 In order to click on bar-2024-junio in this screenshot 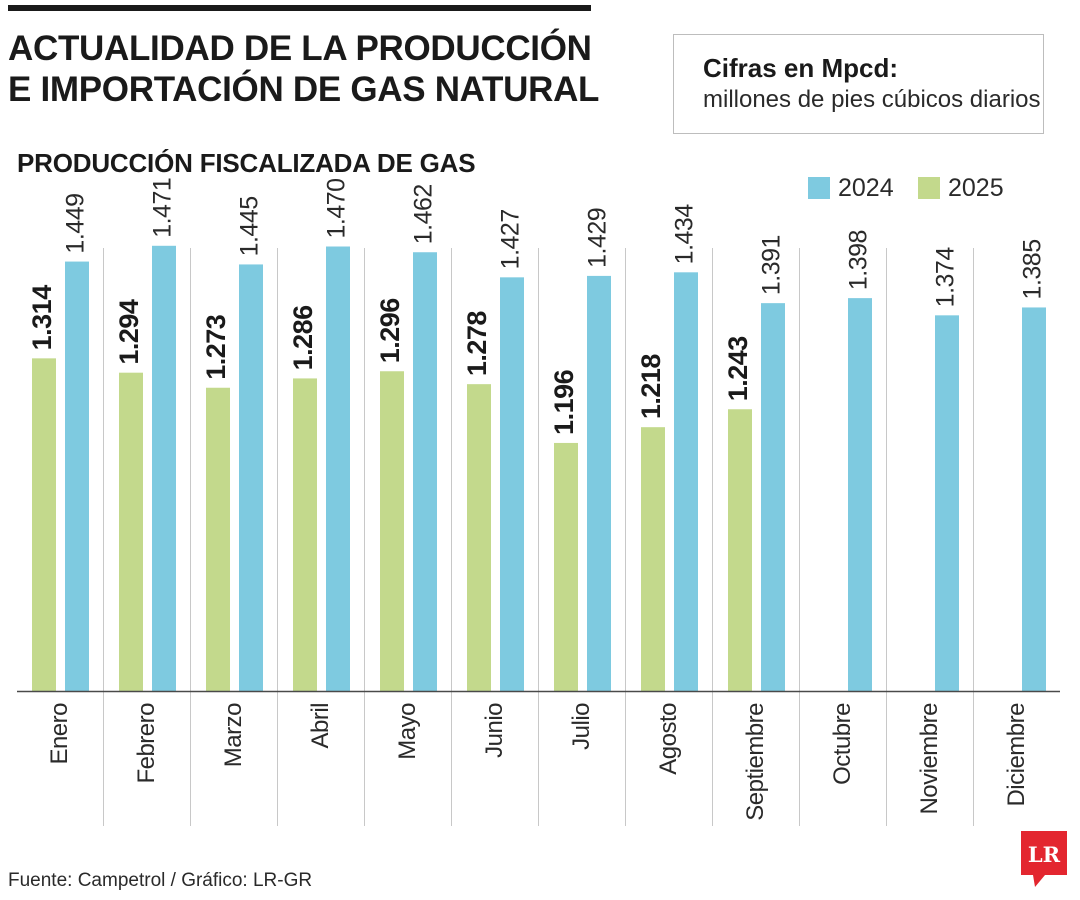, I will do `click(512, 484)`.